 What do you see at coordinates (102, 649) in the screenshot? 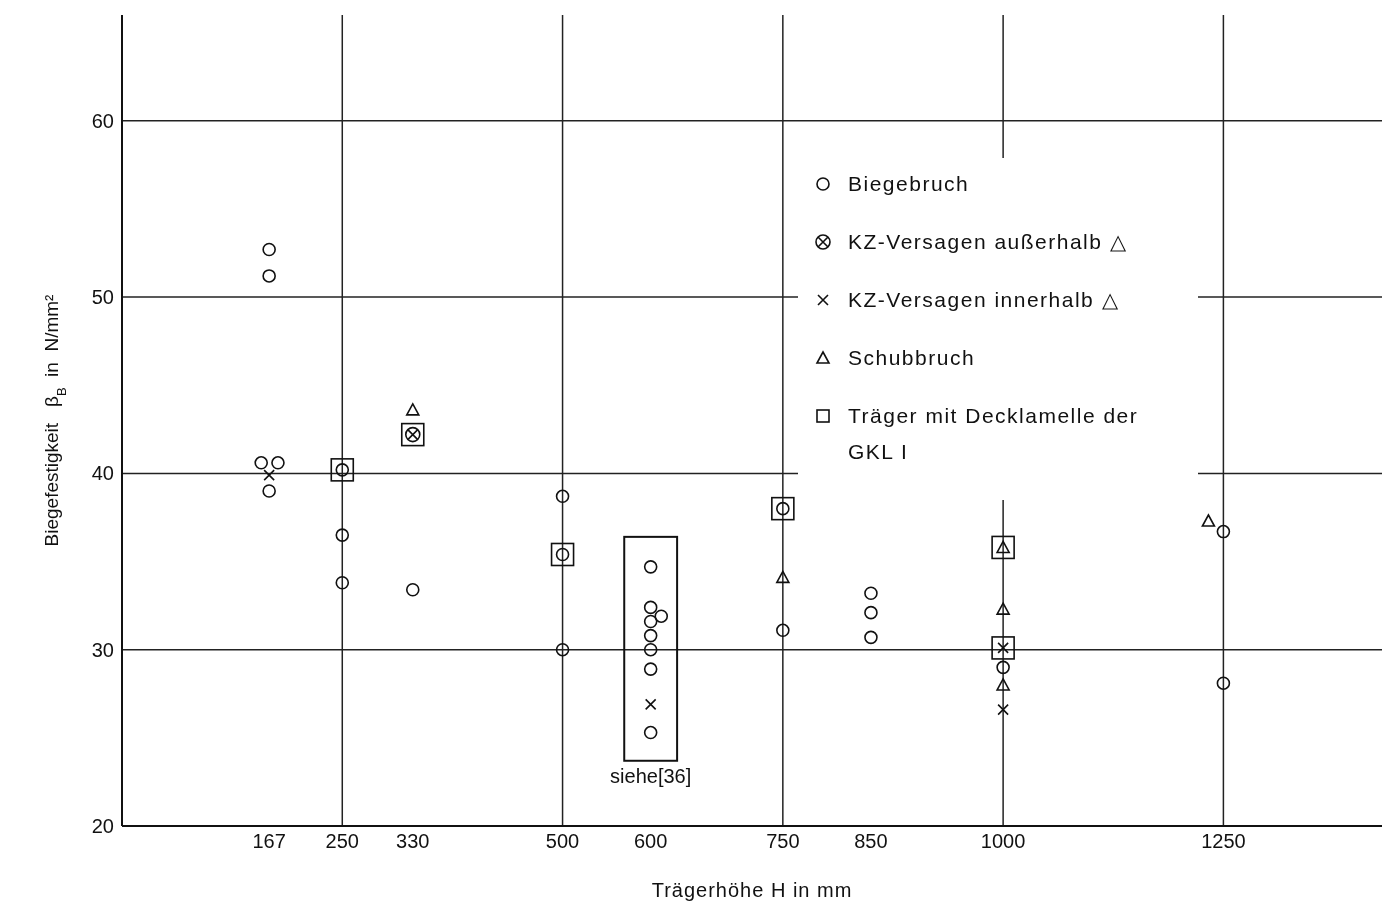
I see `y-tick-label: 30` at bounding box center [102, 649].